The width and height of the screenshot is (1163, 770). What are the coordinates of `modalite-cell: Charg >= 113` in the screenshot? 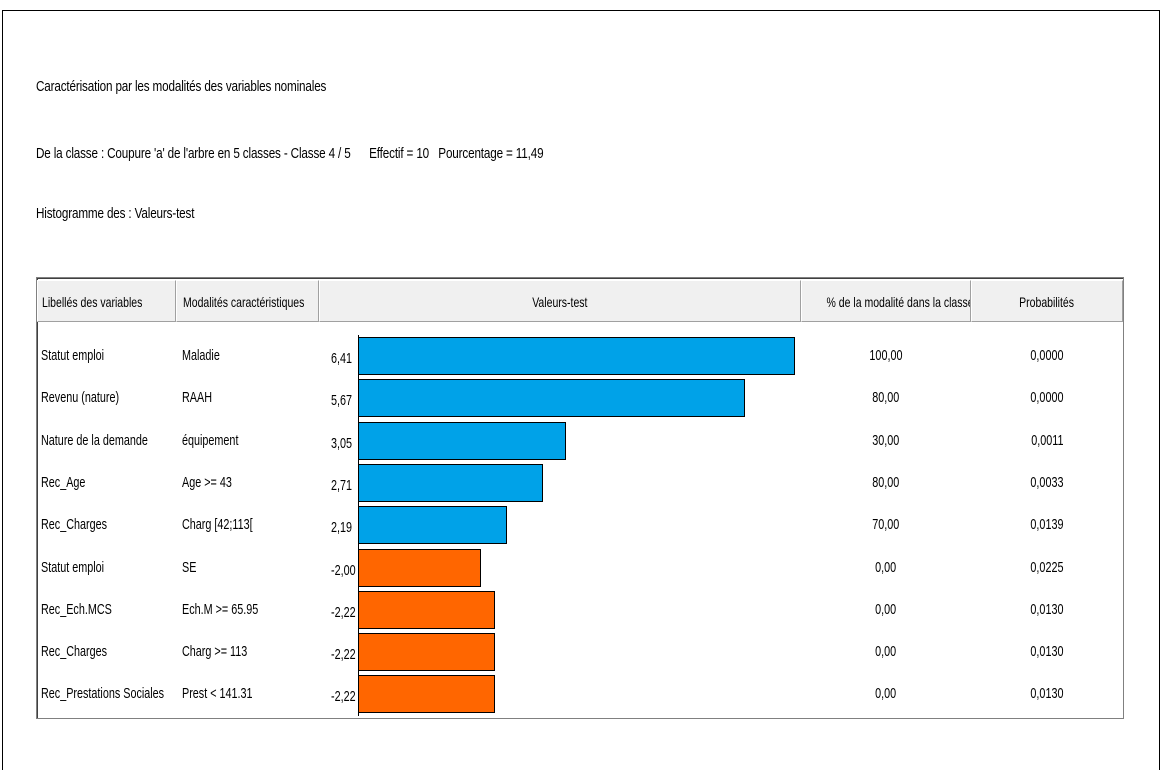 It's located at (215, 652).